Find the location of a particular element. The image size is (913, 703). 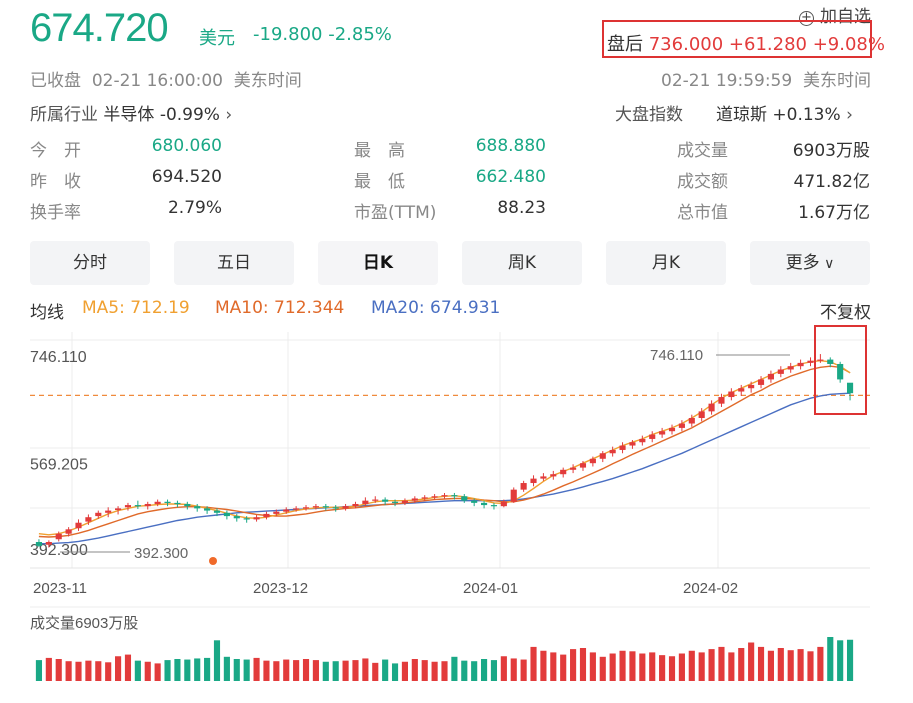

industry-link: 所属行业 半导体 -0.99% › is located at coordinates (131, 112).